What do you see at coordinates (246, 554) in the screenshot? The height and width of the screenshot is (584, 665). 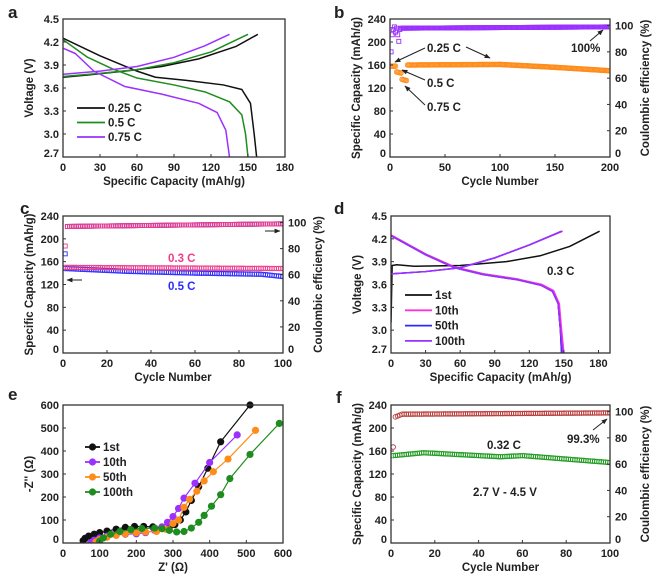 I see `x-tick-label: 500` at bounding box center [246, 554].